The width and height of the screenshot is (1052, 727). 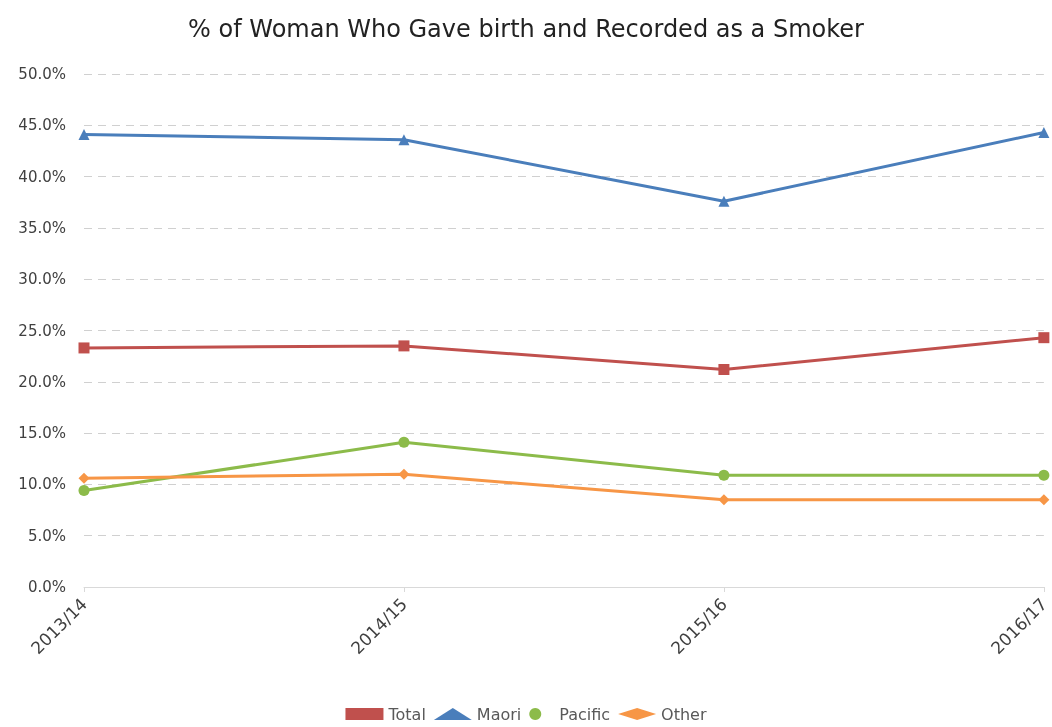 What do you see at coordinates (46, 535) in the screenshot?
I see `y-tick-label: 5.0%` at bounding box center [46, 535].